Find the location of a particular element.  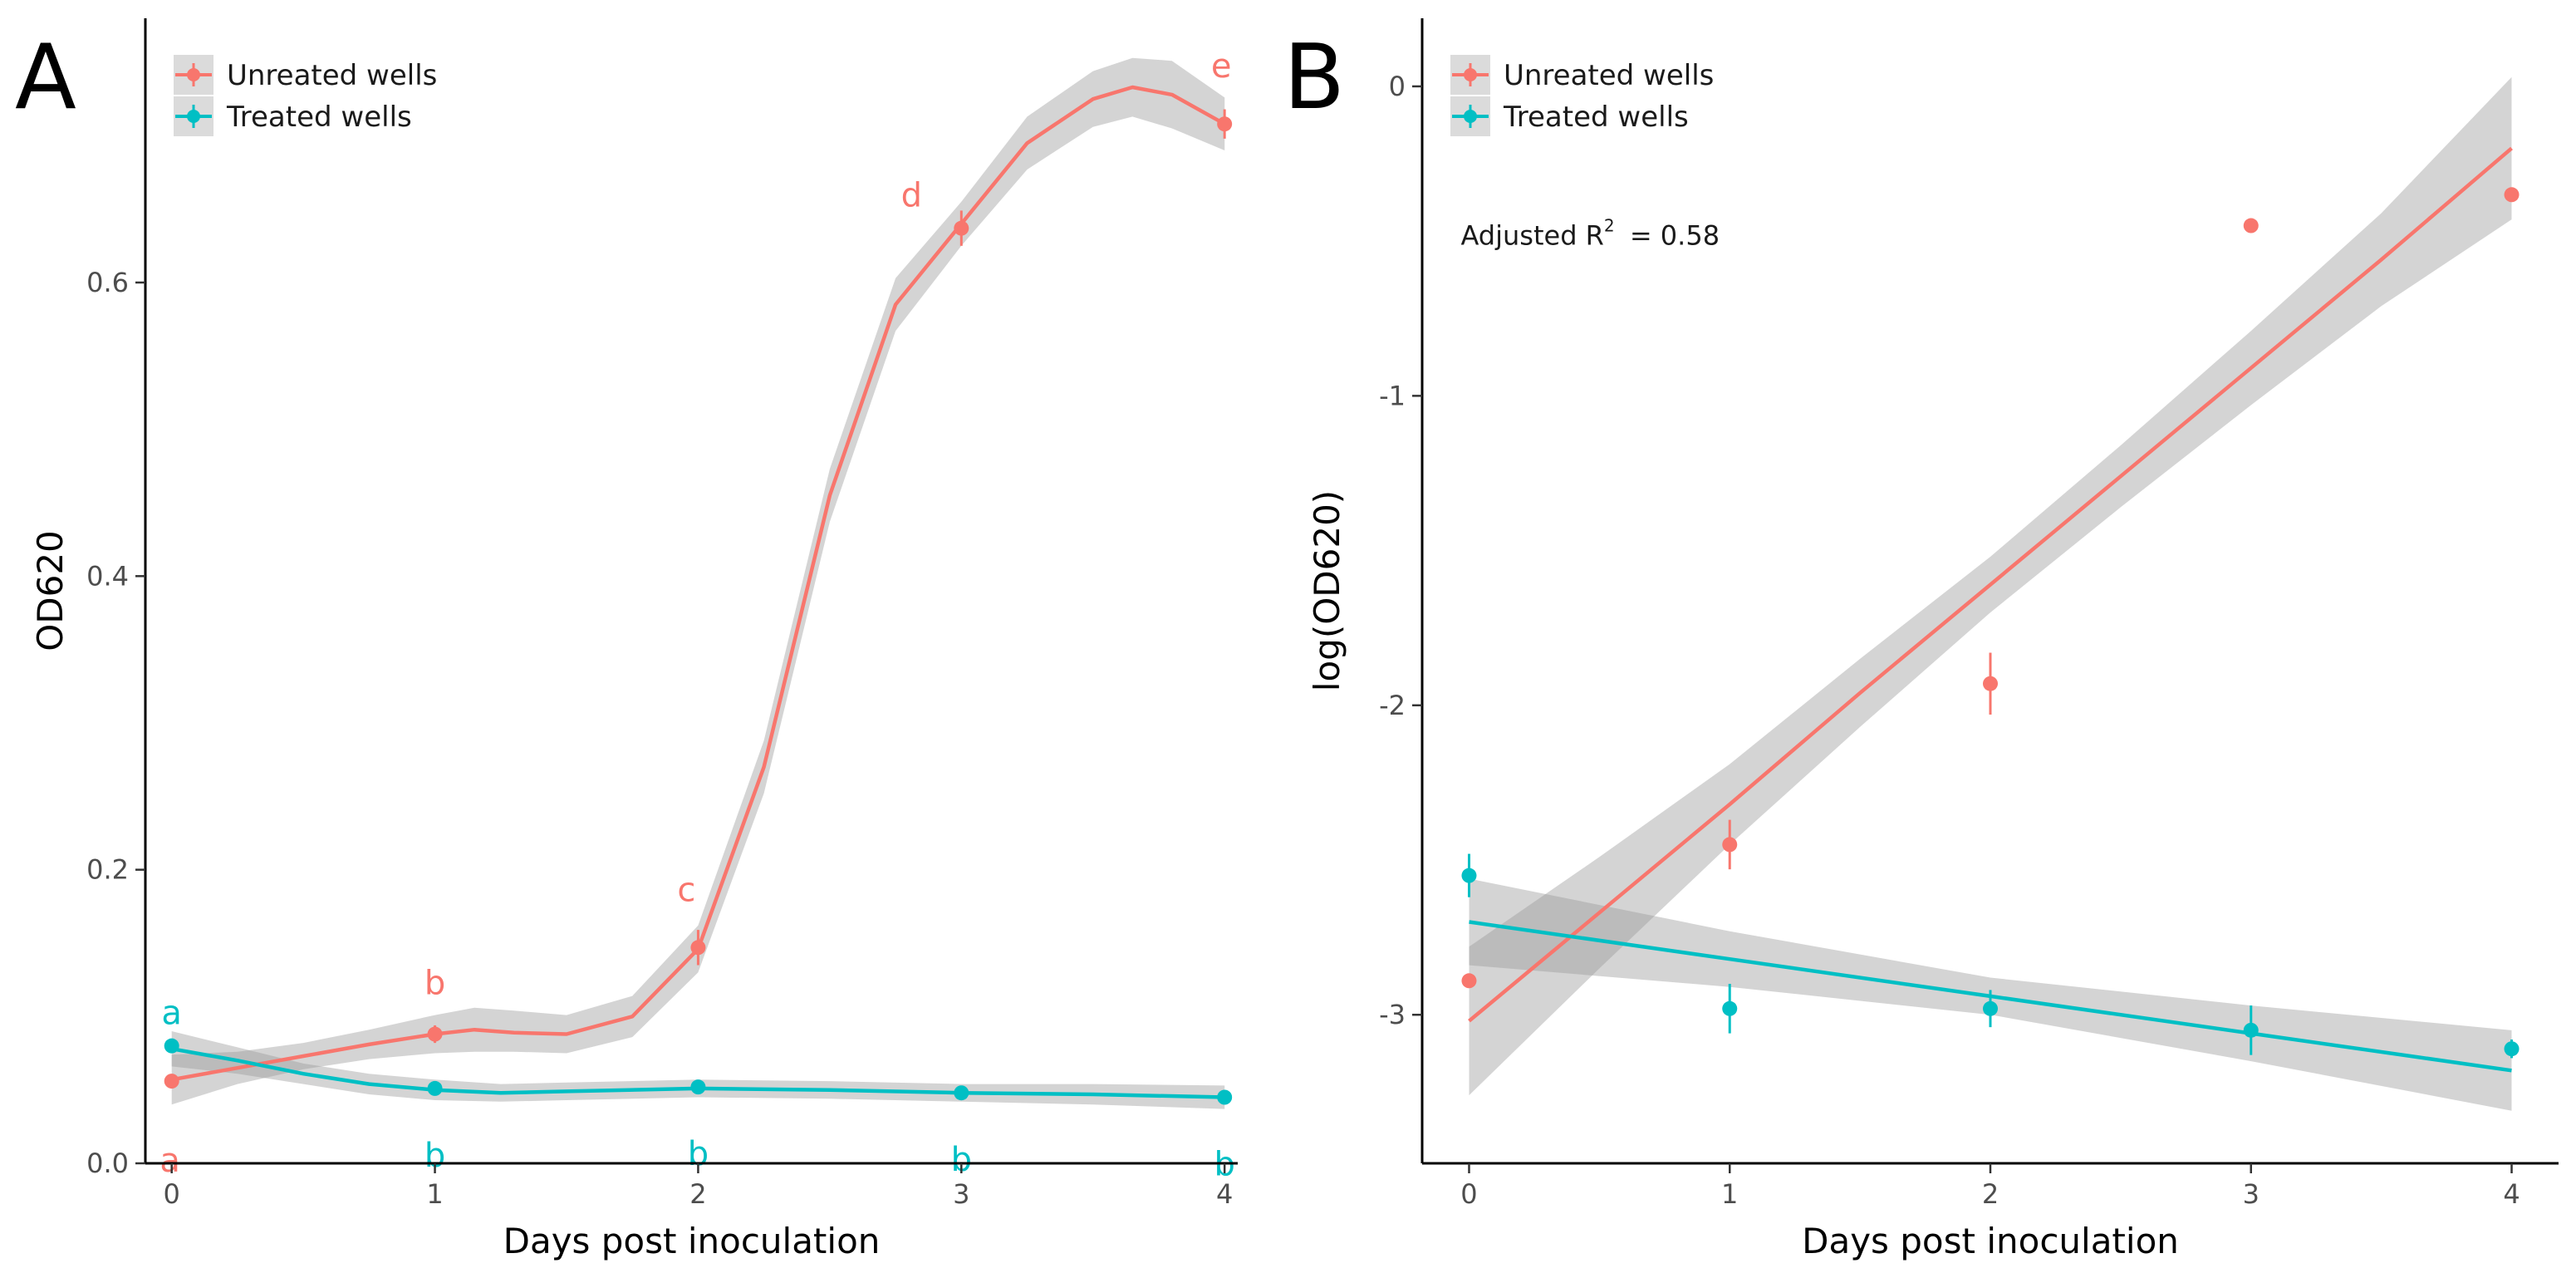

y-axis-title: log(OD620) is located at coordinates (1327, 590).